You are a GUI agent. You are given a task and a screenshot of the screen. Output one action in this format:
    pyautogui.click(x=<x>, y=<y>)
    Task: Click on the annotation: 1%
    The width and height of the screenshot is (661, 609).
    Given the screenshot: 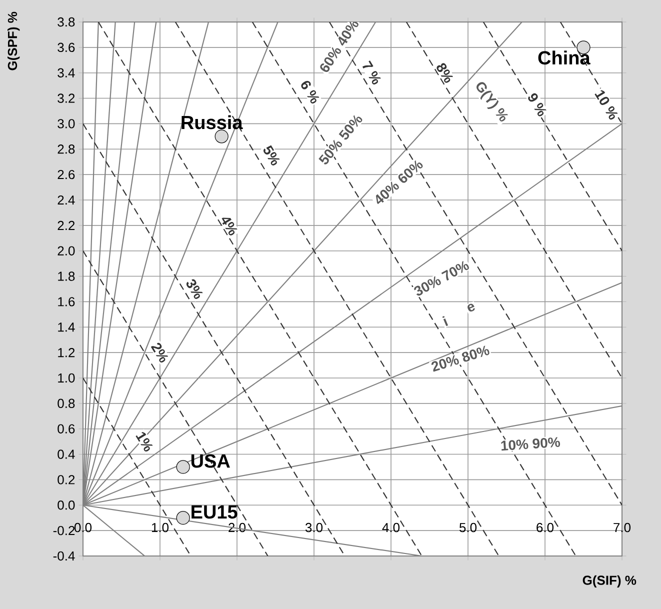 What is the action you would take?
    pyautogui.click(x=144, y=442)
    